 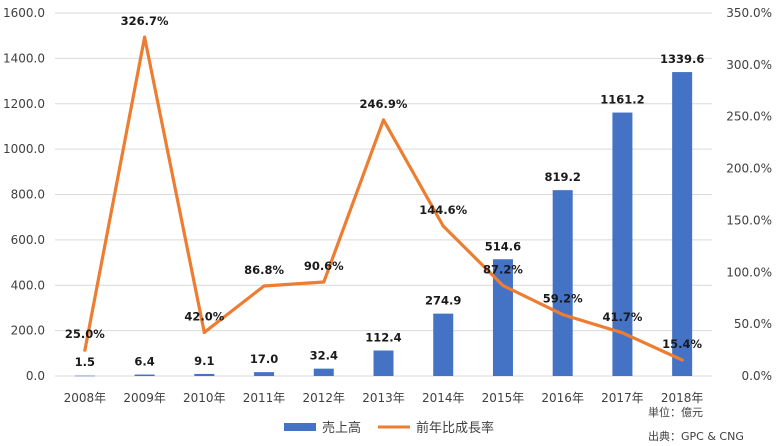 What do you see at coordinates (264, 270) in the screenshot?
I see `line-value-label: 86.8%` at bounding box center [264, 270].